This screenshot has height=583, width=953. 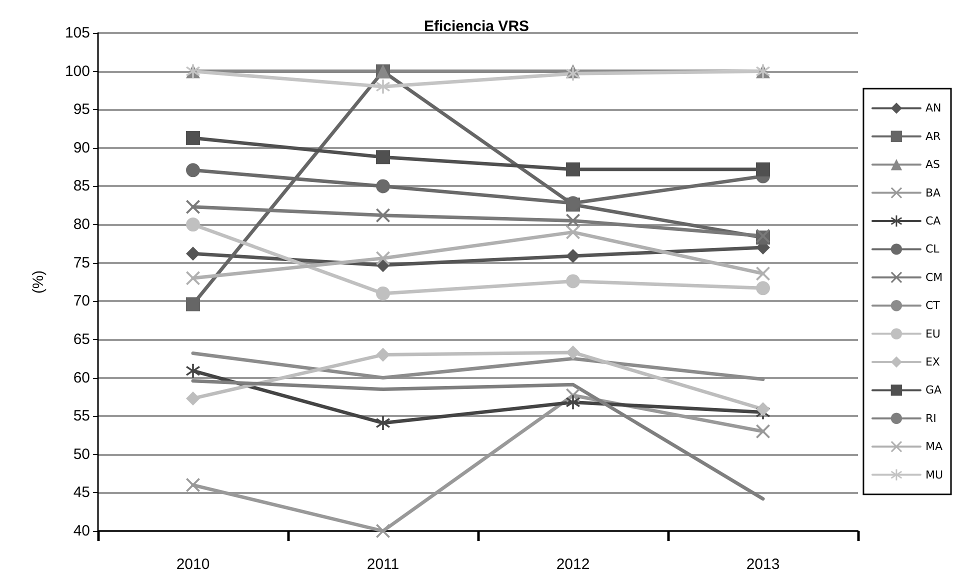 What do you see at coordinates (930, 418) in the screenshot?
I see `legend-label: RI` at bounding box center [930, 418].